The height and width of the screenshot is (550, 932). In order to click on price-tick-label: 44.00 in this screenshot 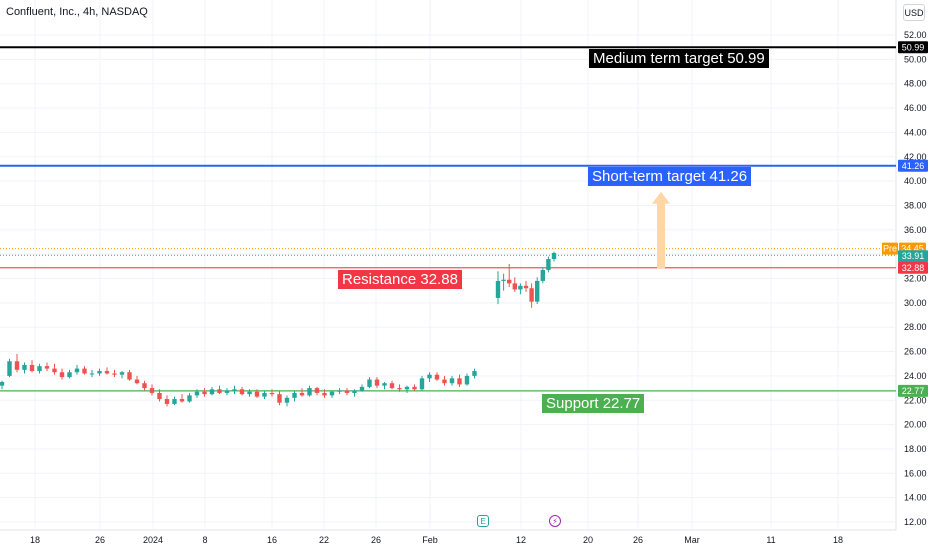, I will do `click(915, 132)`.